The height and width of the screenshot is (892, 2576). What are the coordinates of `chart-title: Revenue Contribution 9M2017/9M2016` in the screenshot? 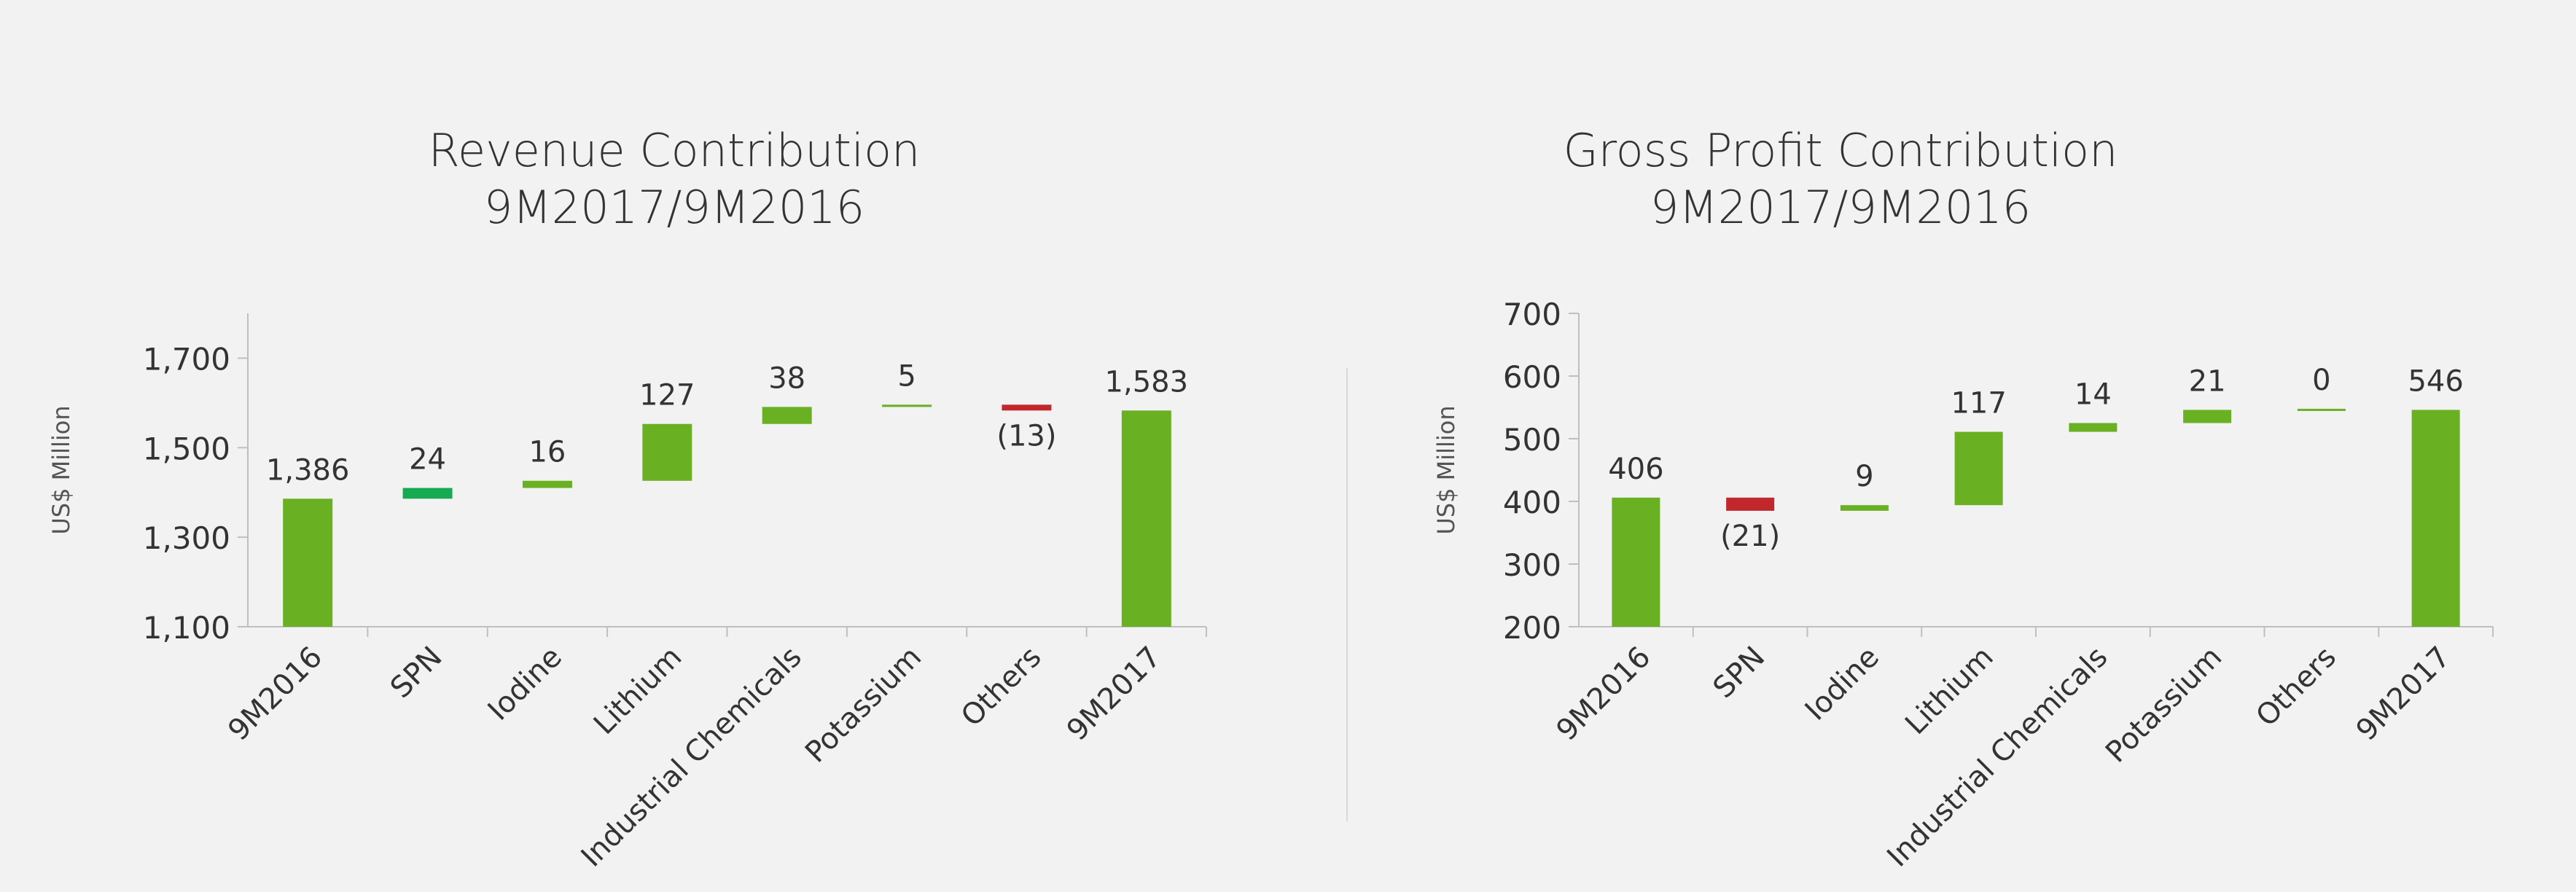 It's located at (674, 179).